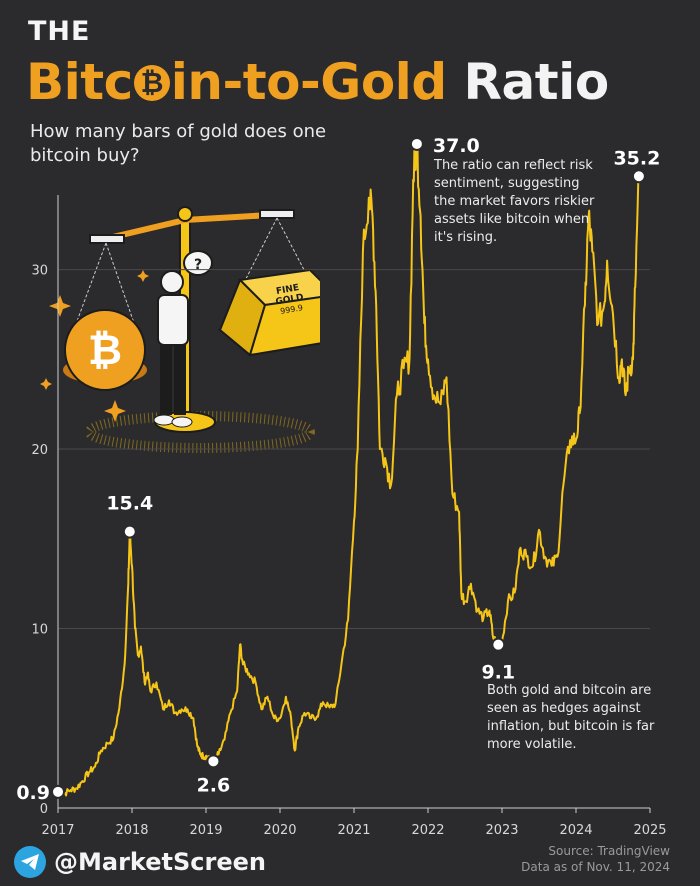  I want to click on sparkle-icon, so click(94, 346).